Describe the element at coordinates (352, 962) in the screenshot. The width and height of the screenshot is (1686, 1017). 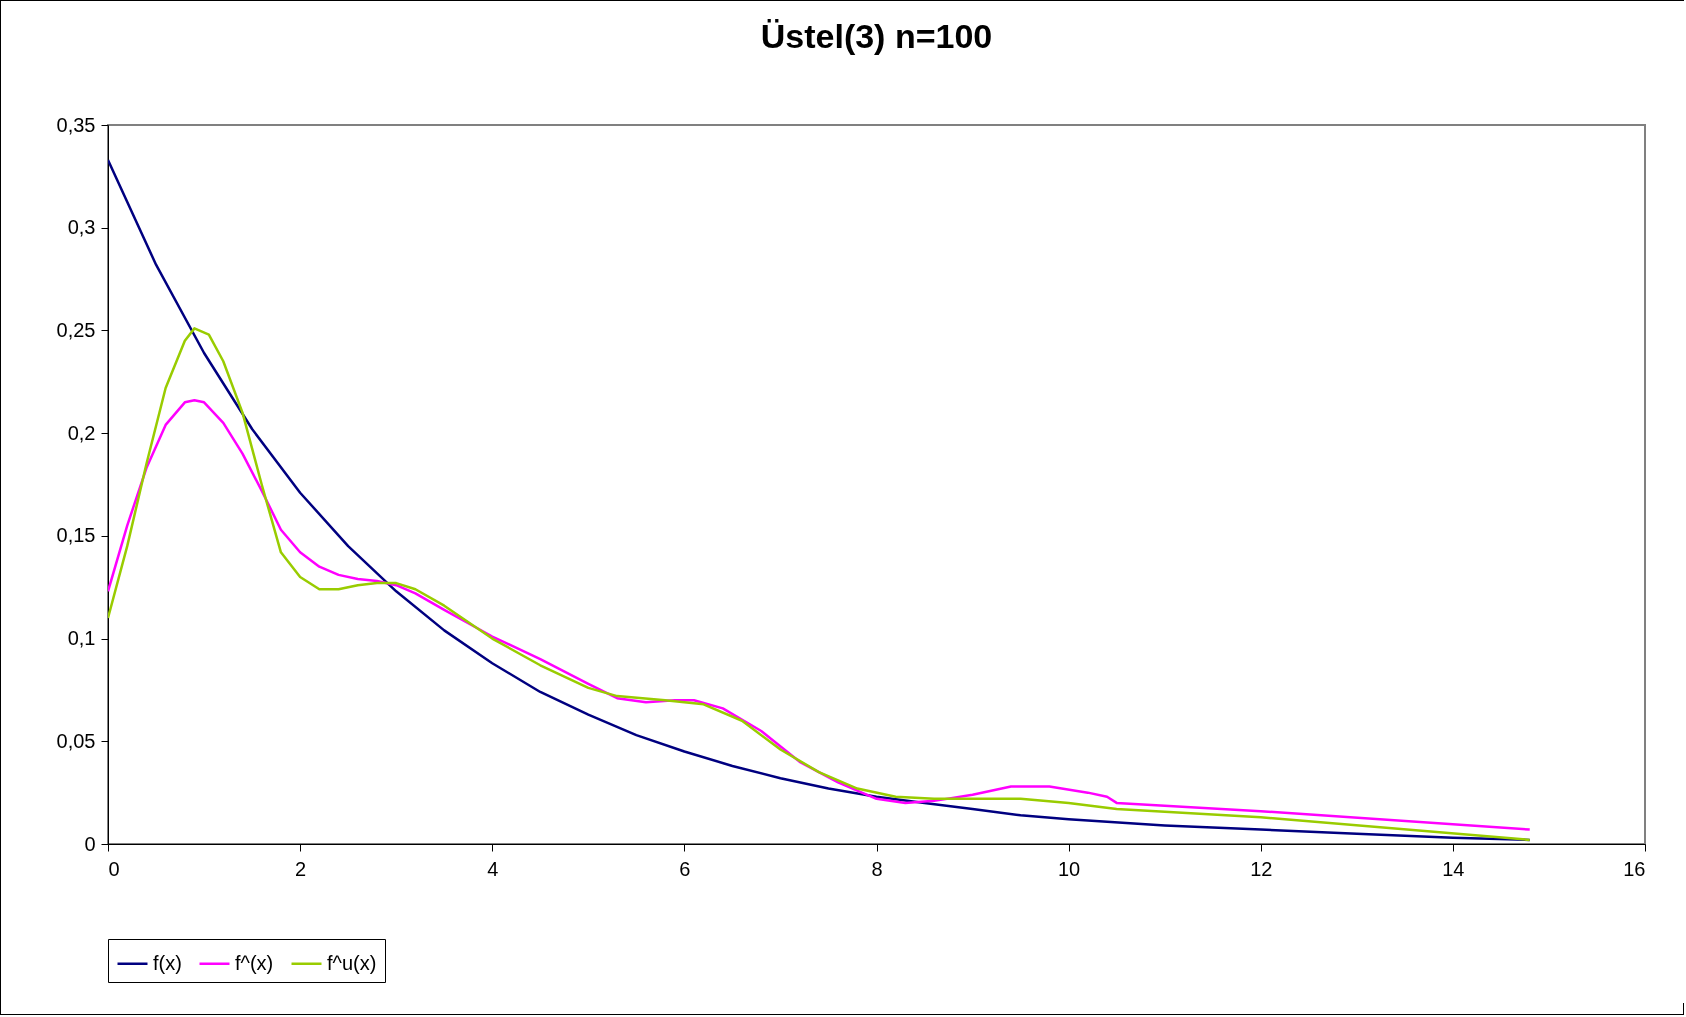
I see `legend-label: f^u(x)` at that location.